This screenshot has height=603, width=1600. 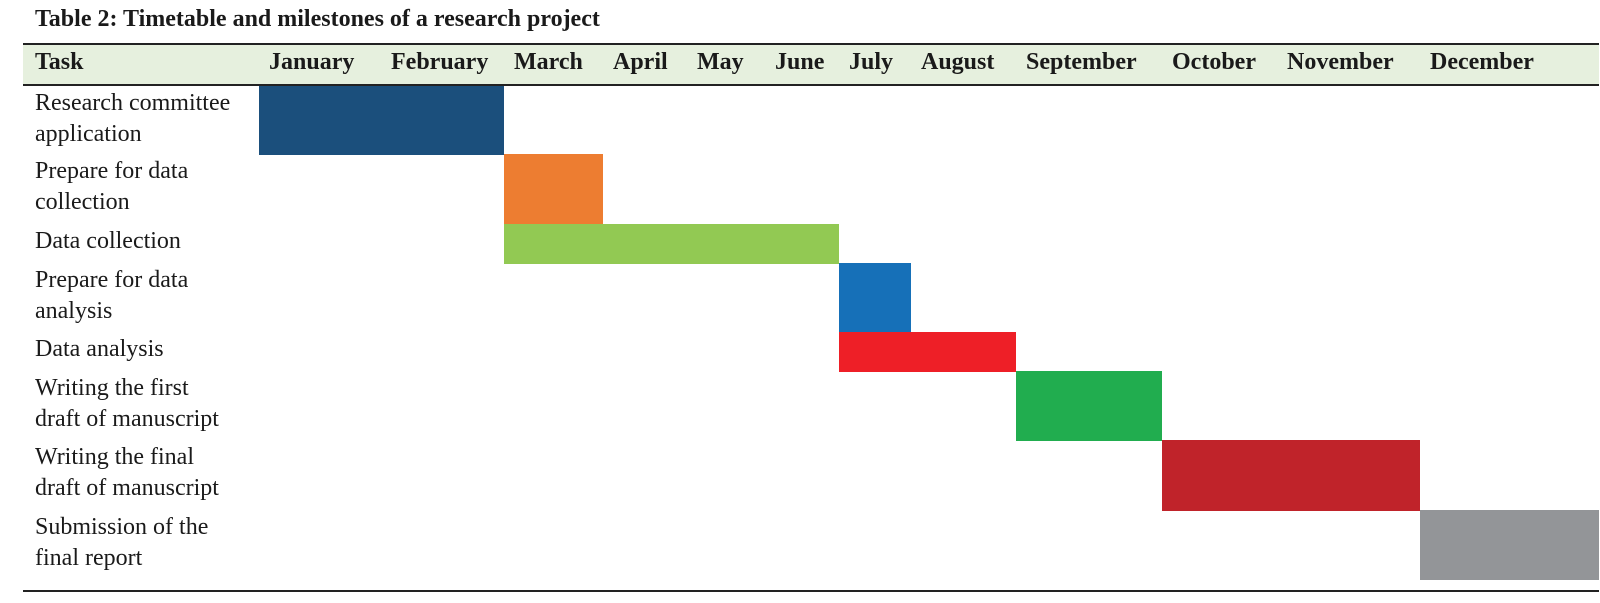 I want to click on month-header-august: August, so click(x=958, y=62).